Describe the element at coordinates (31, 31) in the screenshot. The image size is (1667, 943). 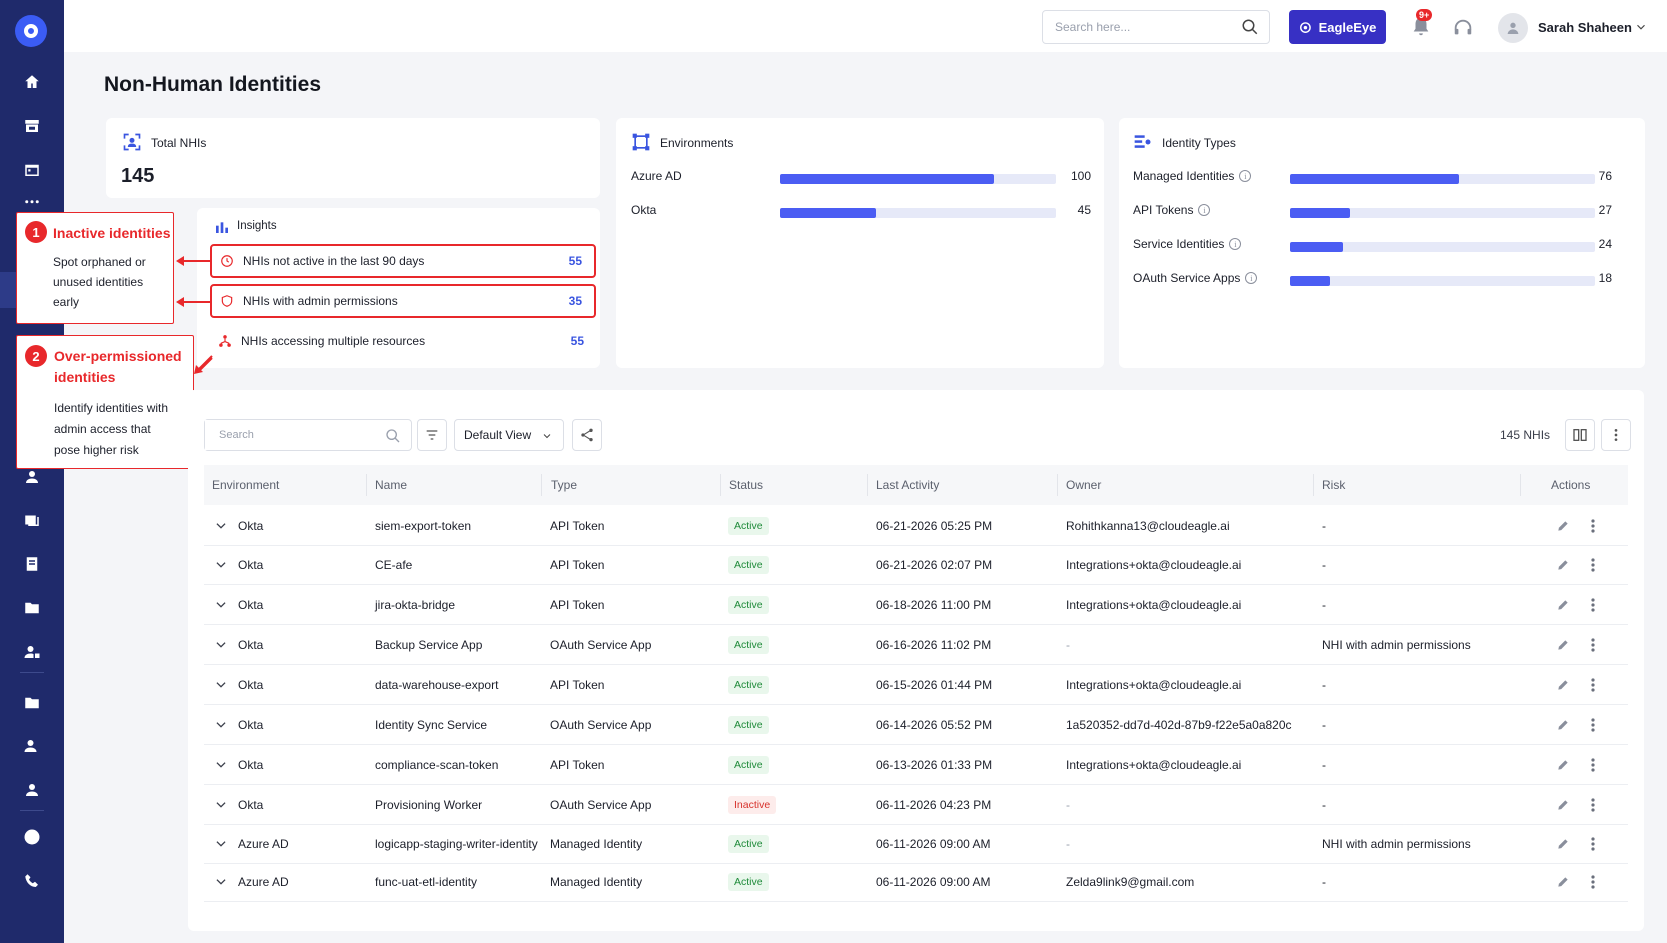
I see `app-logo` at that location.